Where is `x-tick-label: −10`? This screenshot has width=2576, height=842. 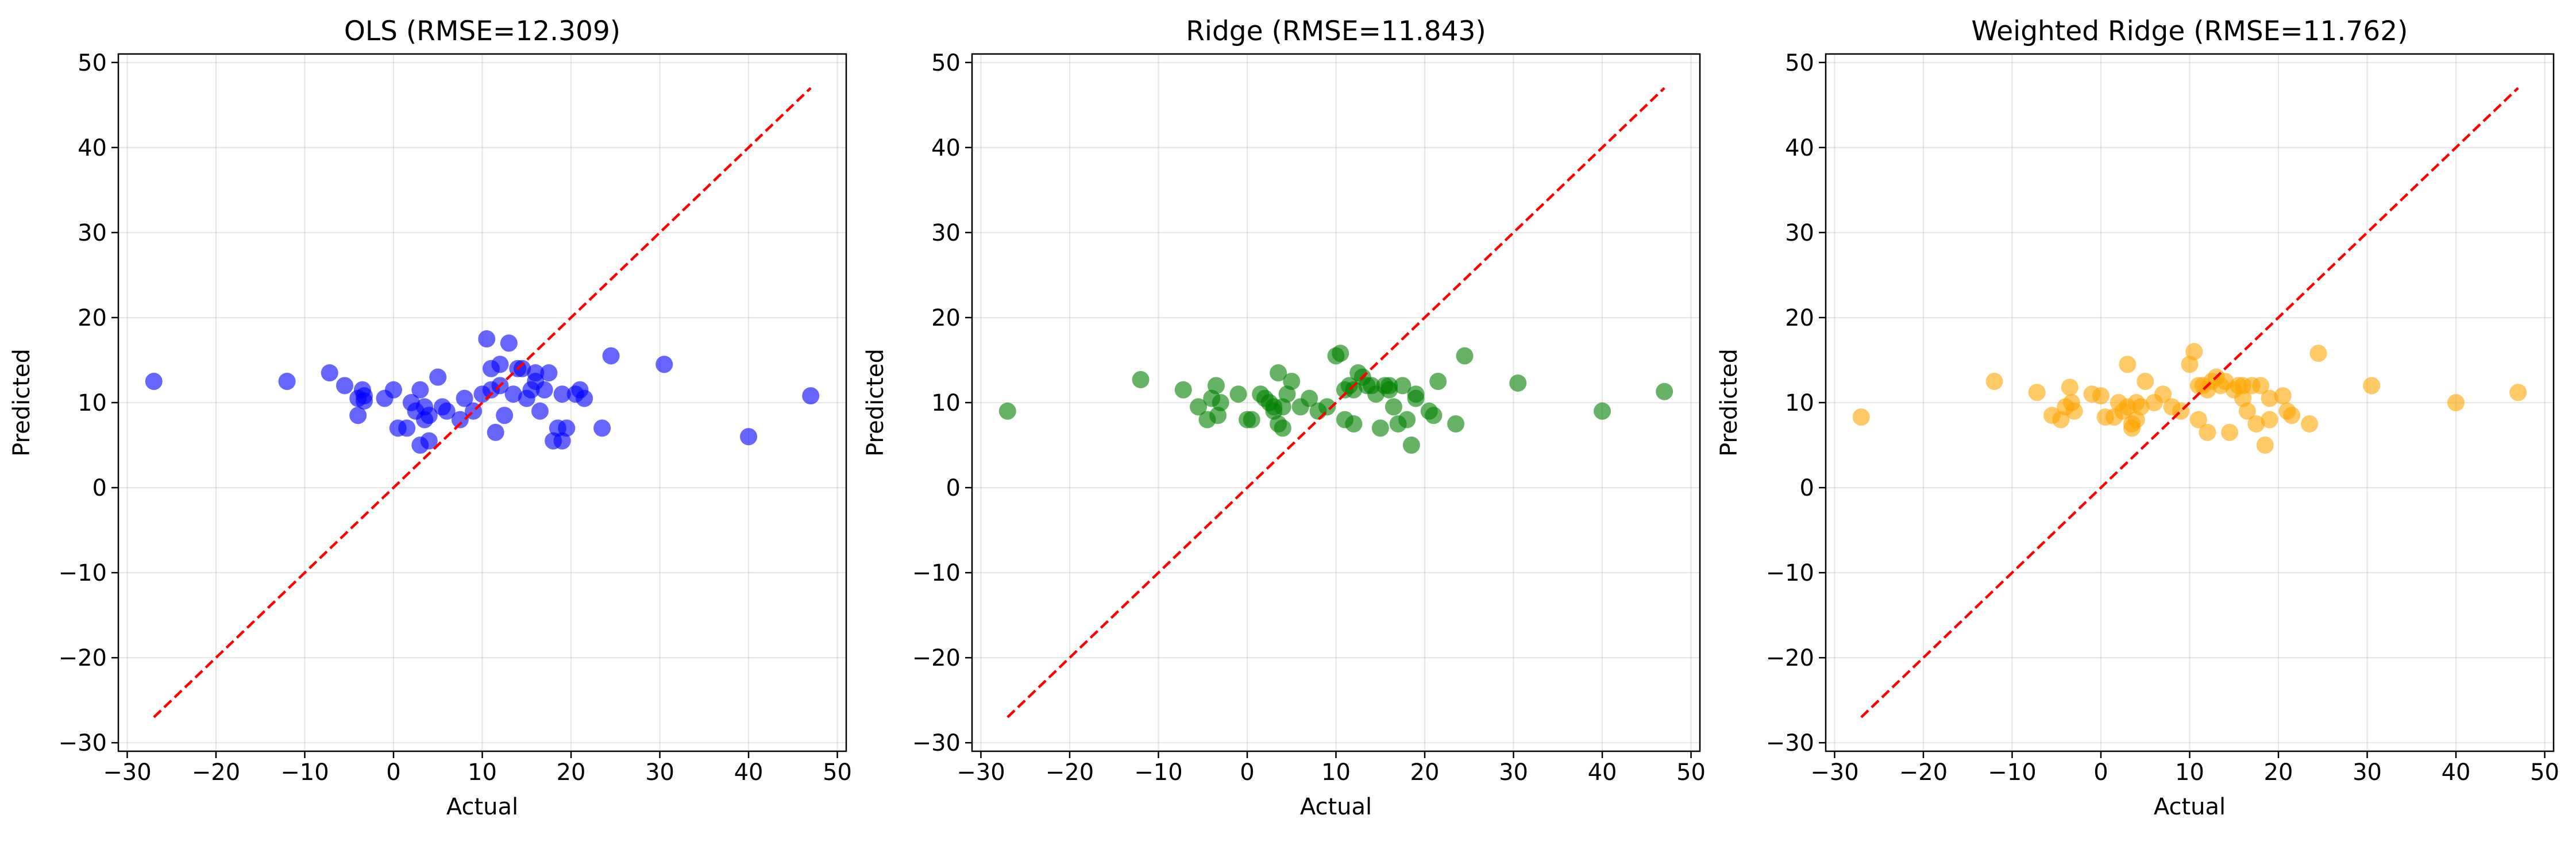 x-tick-label: −10 is located at coordinates (305, 772).